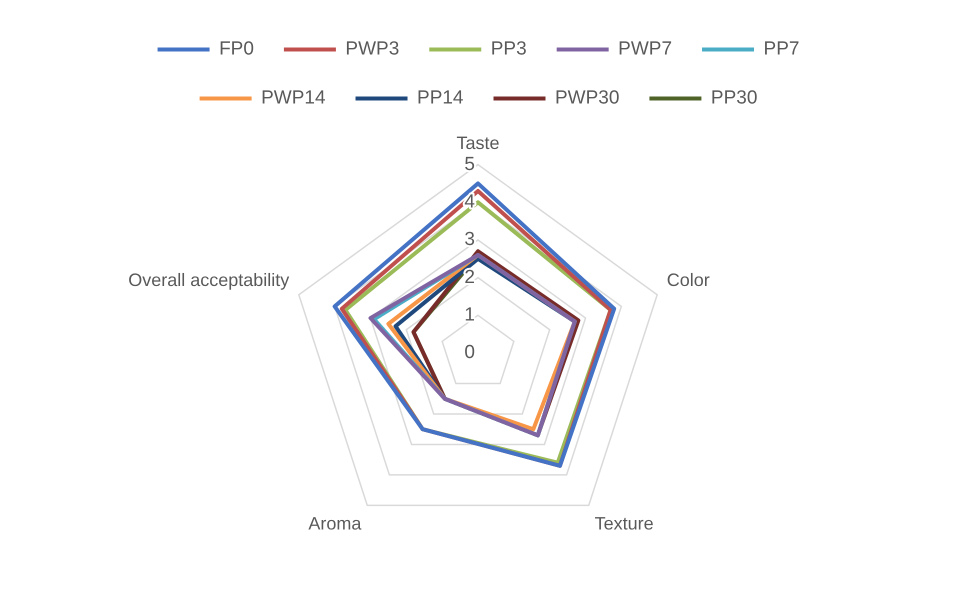 The image size is (957, 598). Describe the element at coordinates (469, 277) in the screenshot. I see `y-tick-label: 2` at that location.